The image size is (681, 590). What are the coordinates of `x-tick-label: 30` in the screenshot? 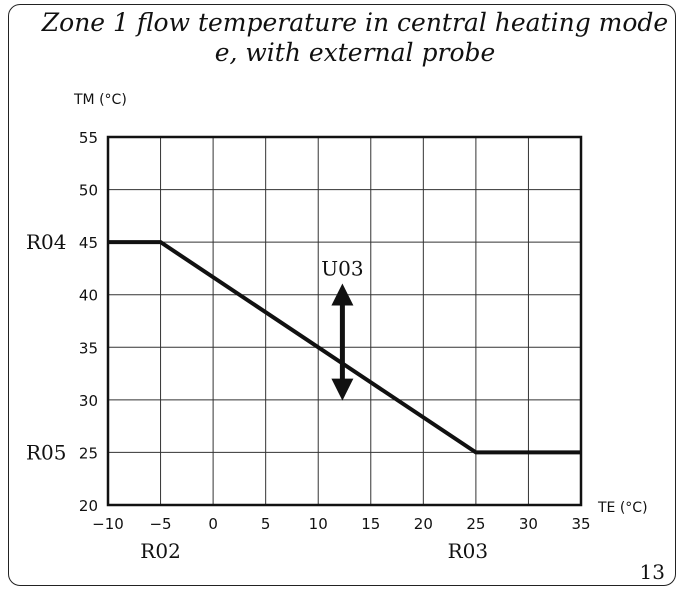 It's located at (528, 524).